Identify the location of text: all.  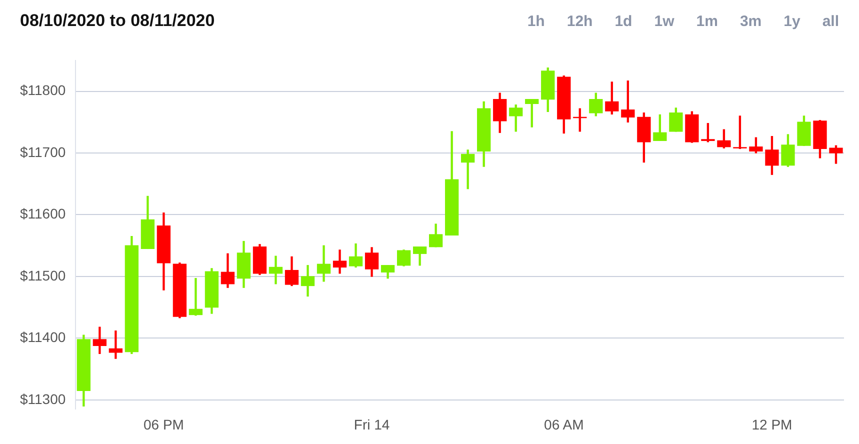
(830, 21).